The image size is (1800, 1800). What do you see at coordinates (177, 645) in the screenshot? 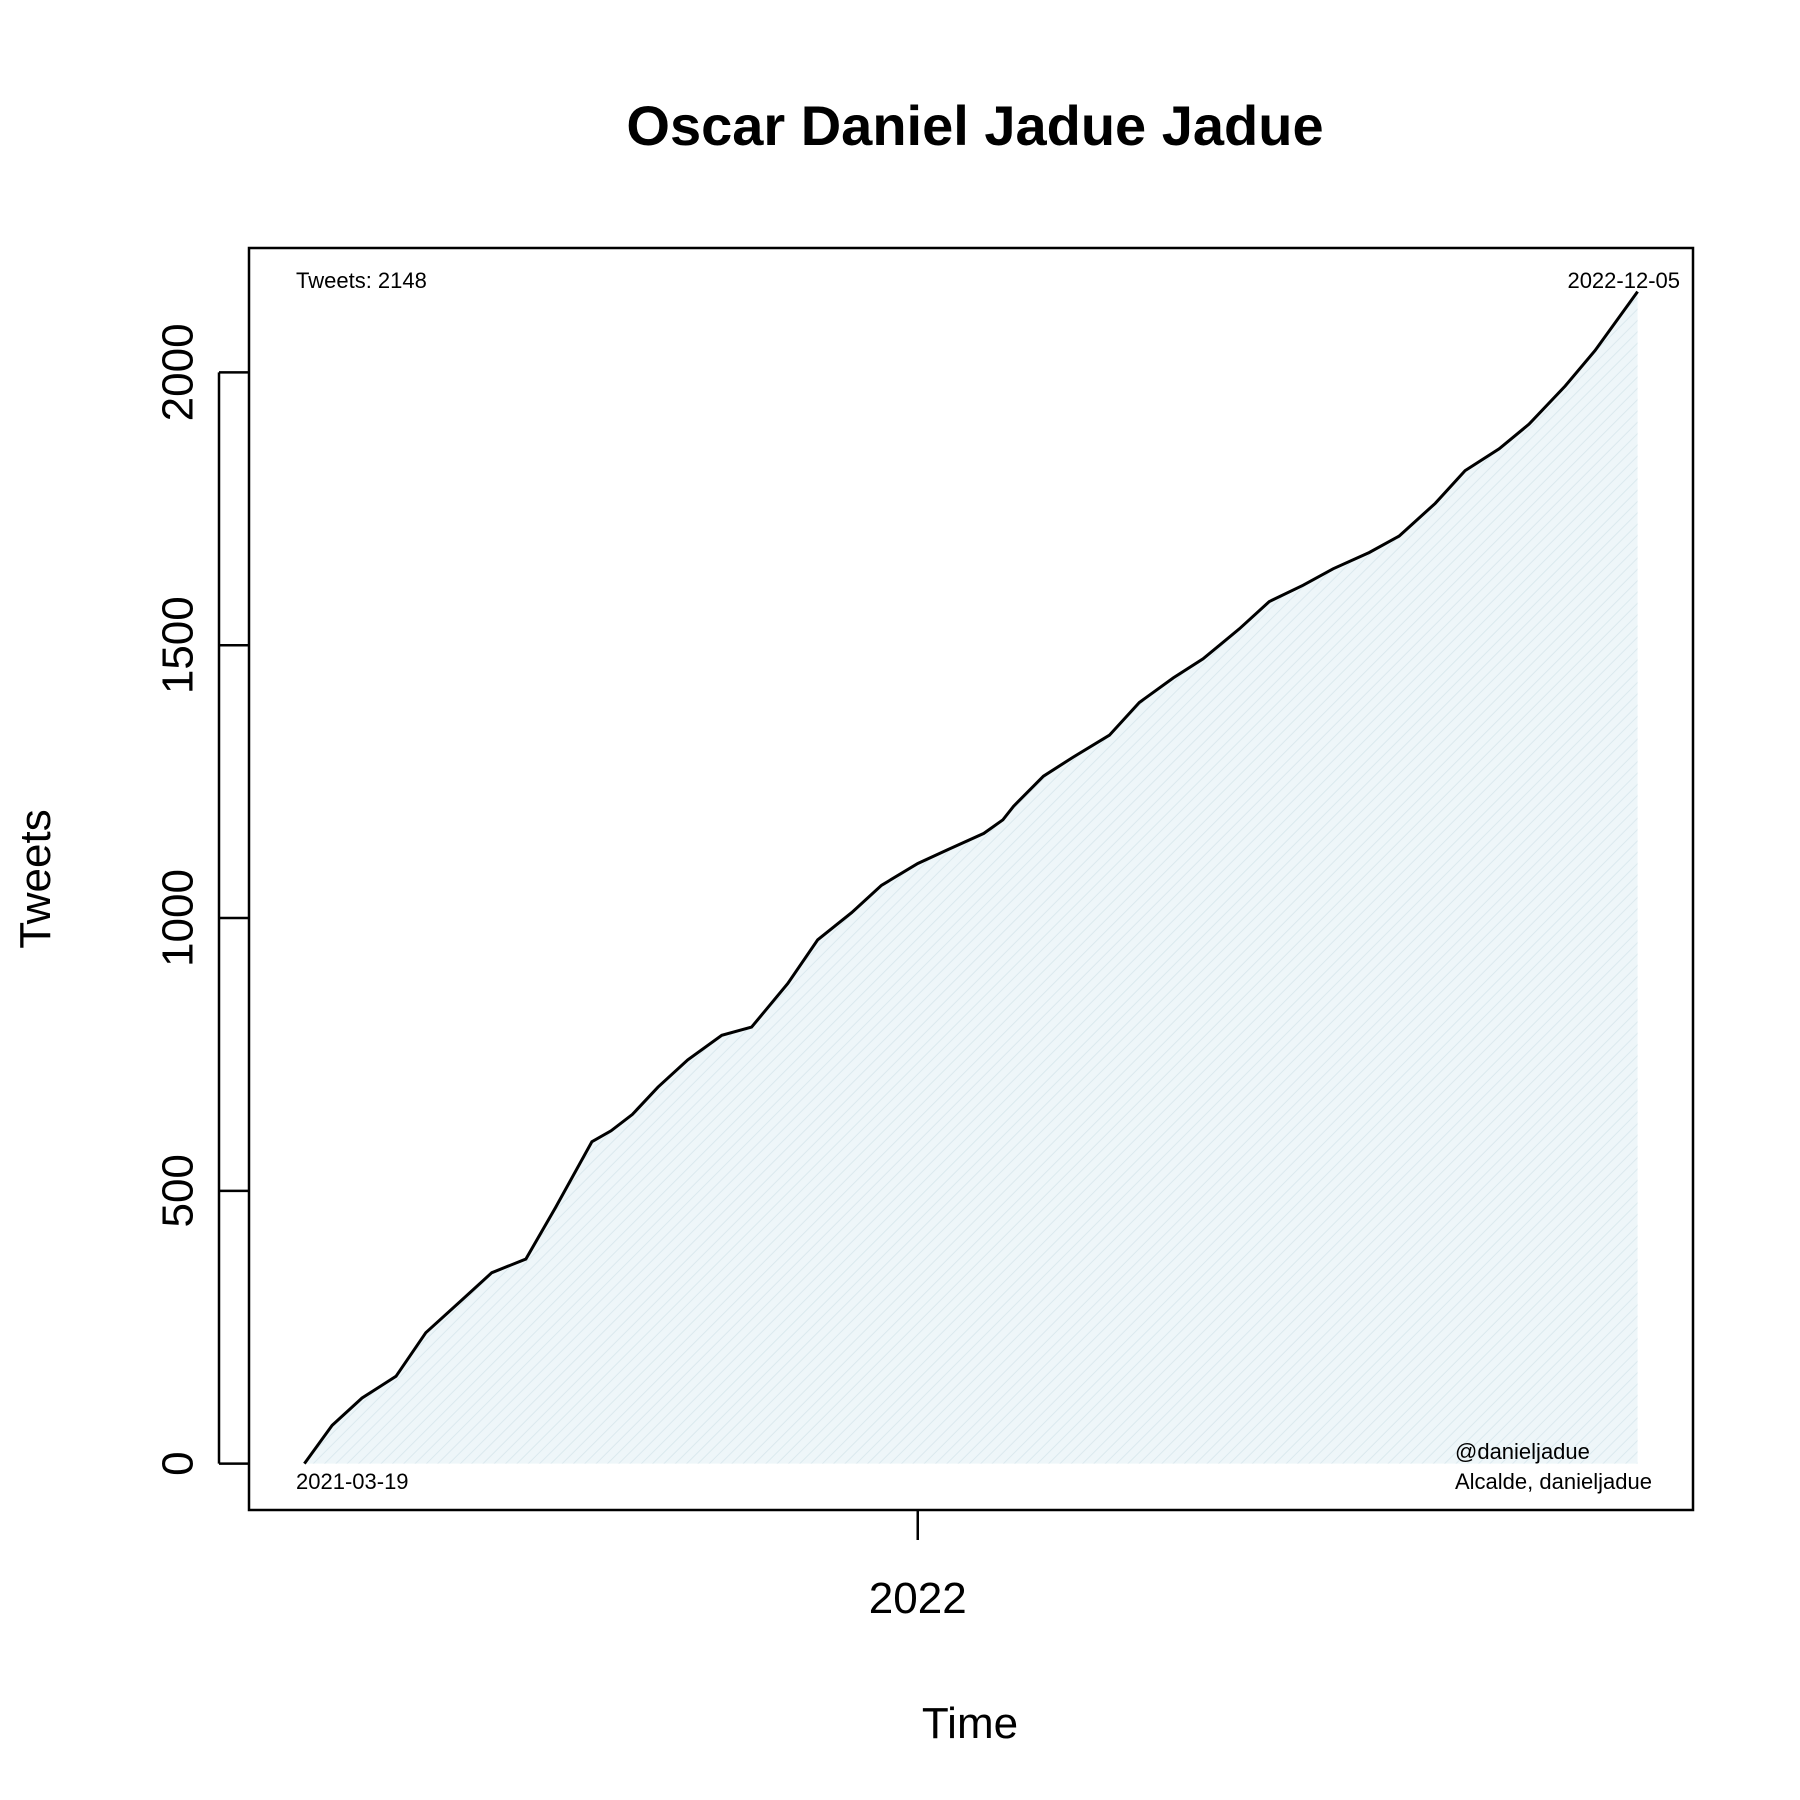
I see `y-tick-label: 1500` at bounding box center [177, 645].